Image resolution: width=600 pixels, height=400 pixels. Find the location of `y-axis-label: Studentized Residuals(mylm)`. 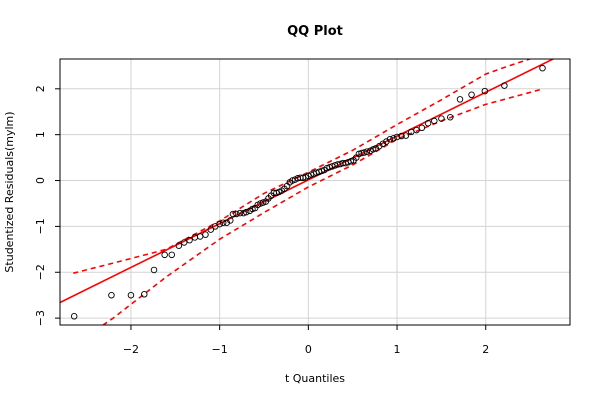

y-axis-label: Studentized Residuals(mylm) is located at coordinates (9, 191).